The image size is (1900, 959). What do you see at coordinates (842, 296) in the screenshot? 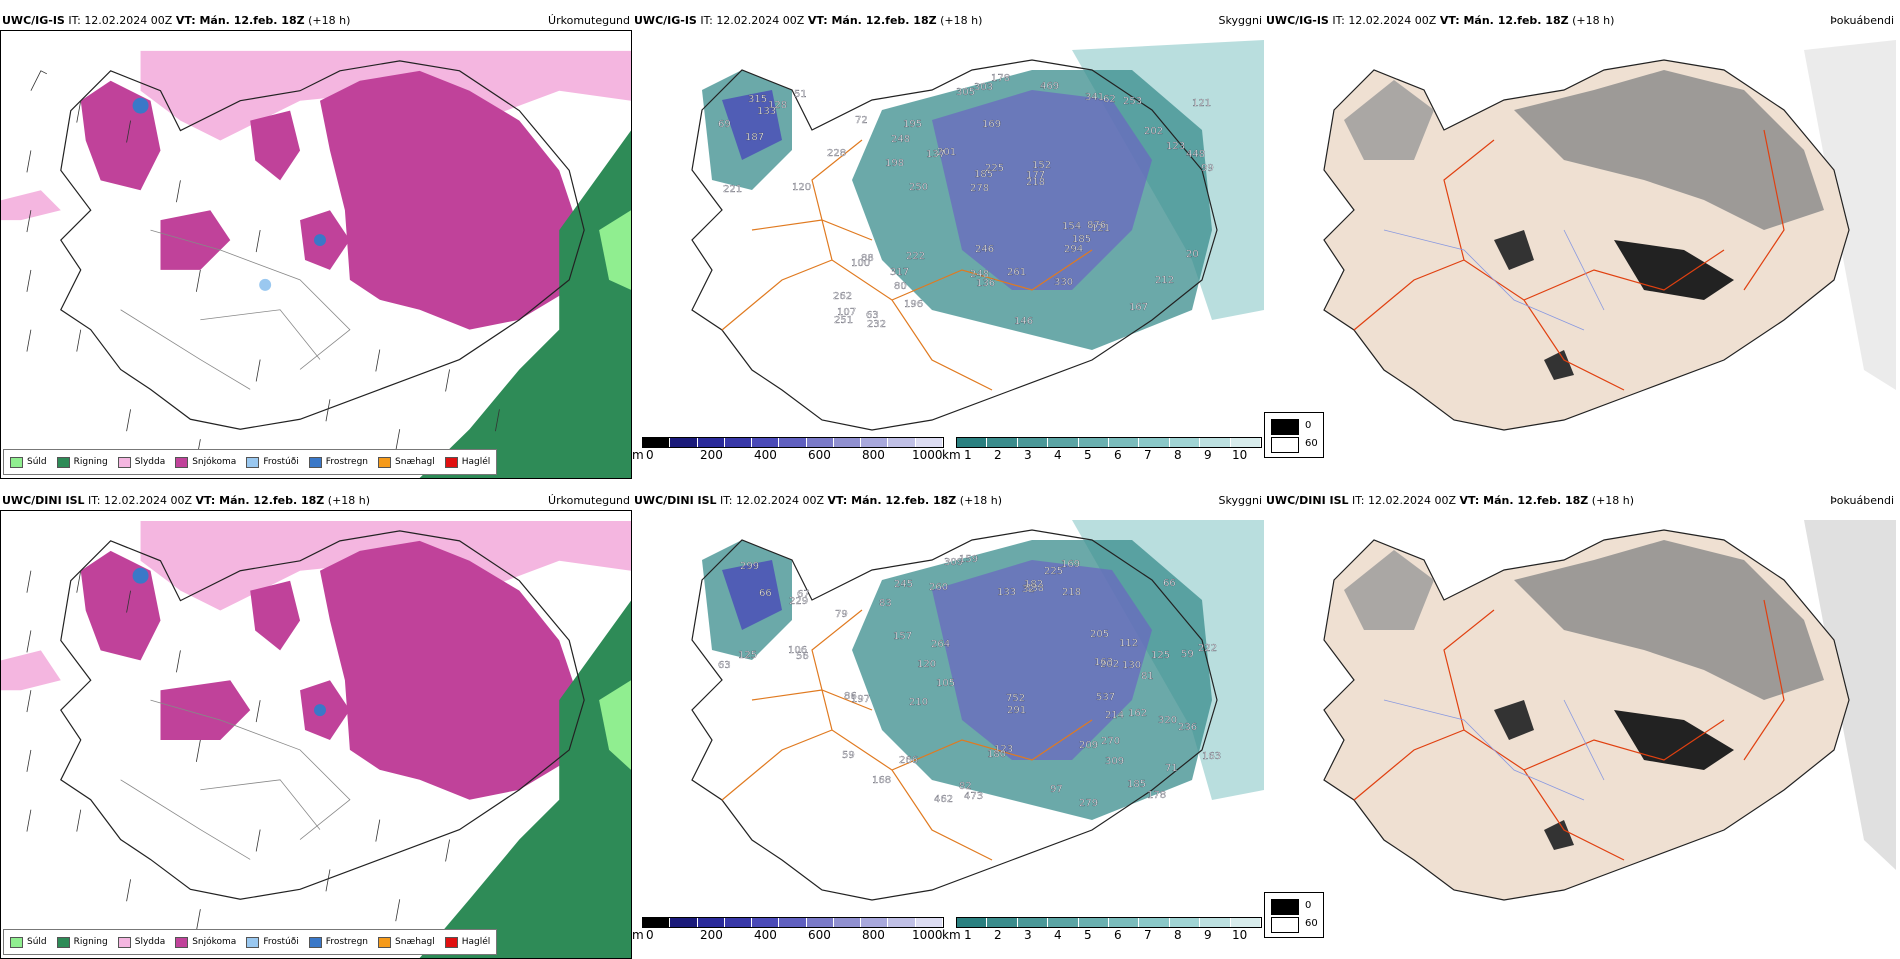
I see `cloud-value: 262` at bounding box center [842, 296].